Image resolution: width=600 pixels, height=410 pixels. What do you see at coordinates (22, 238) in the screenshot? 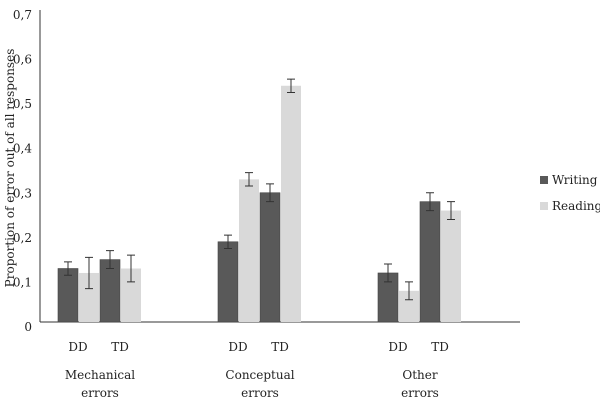
I see `y-tick-label: 0,2` at bounding box center [22, 238].